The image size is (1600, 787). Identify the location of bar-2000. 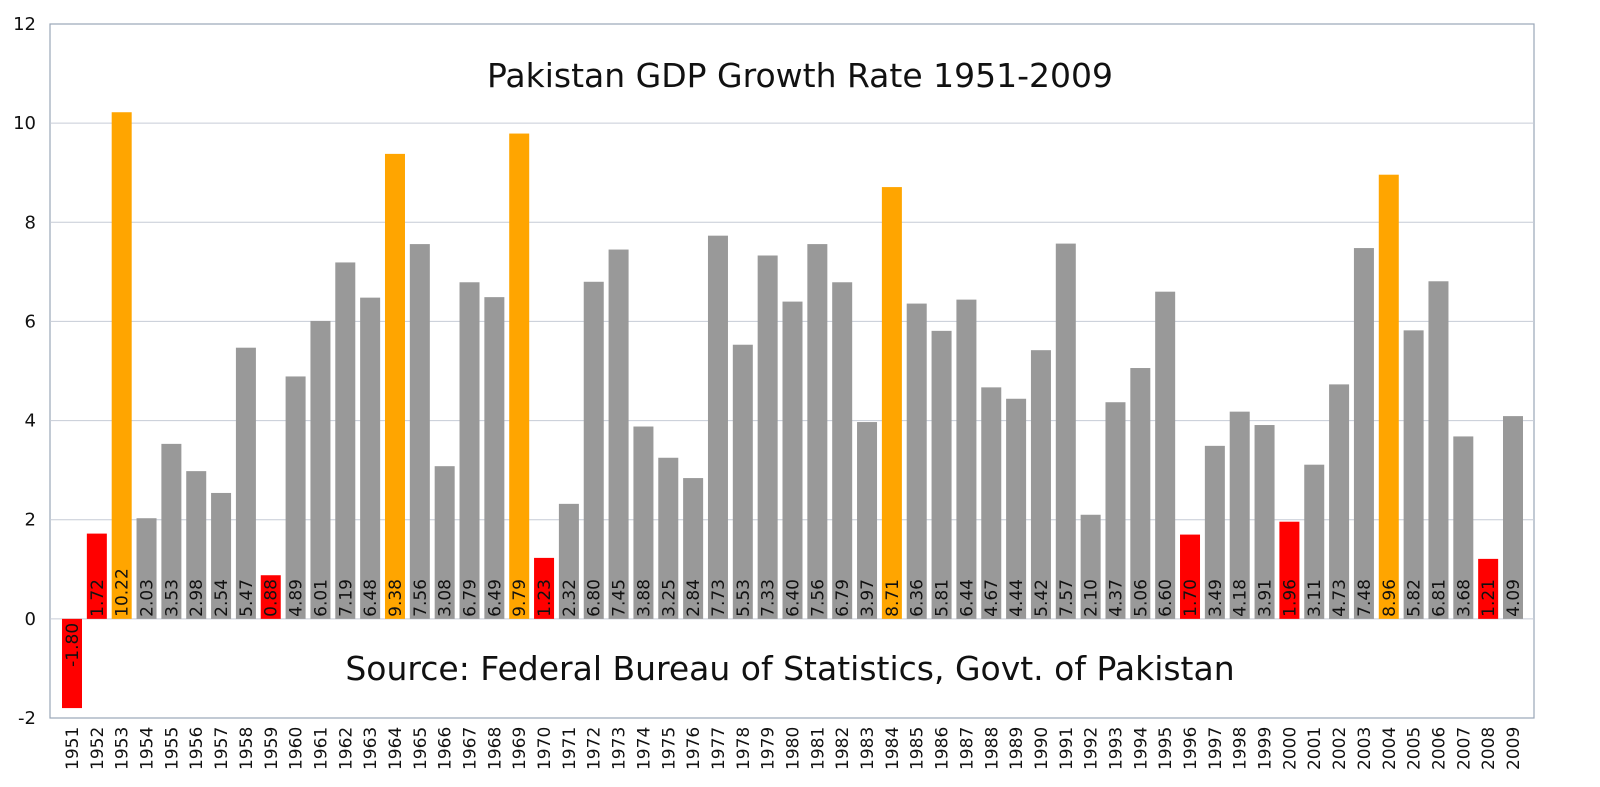
(1289, 570).